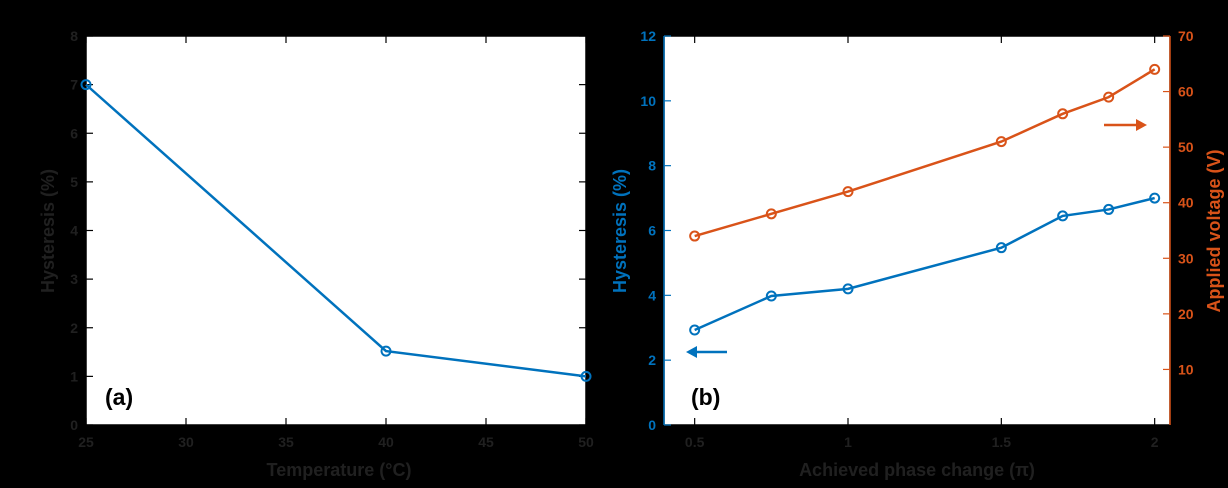 Image resolution: width=1228 pixels, height=488 pixels. What do you see at coordinates (652, 425) in the screenshot?
I see `panel-b-left-y-tick-label: 0` at bounding box center [652, 425].